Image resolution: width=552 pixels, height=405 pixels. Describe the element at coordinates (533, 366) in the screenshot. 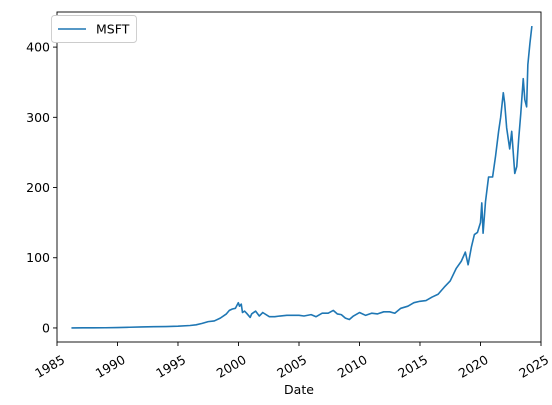

I see `x-tick-label-2025: 2025` at that location.